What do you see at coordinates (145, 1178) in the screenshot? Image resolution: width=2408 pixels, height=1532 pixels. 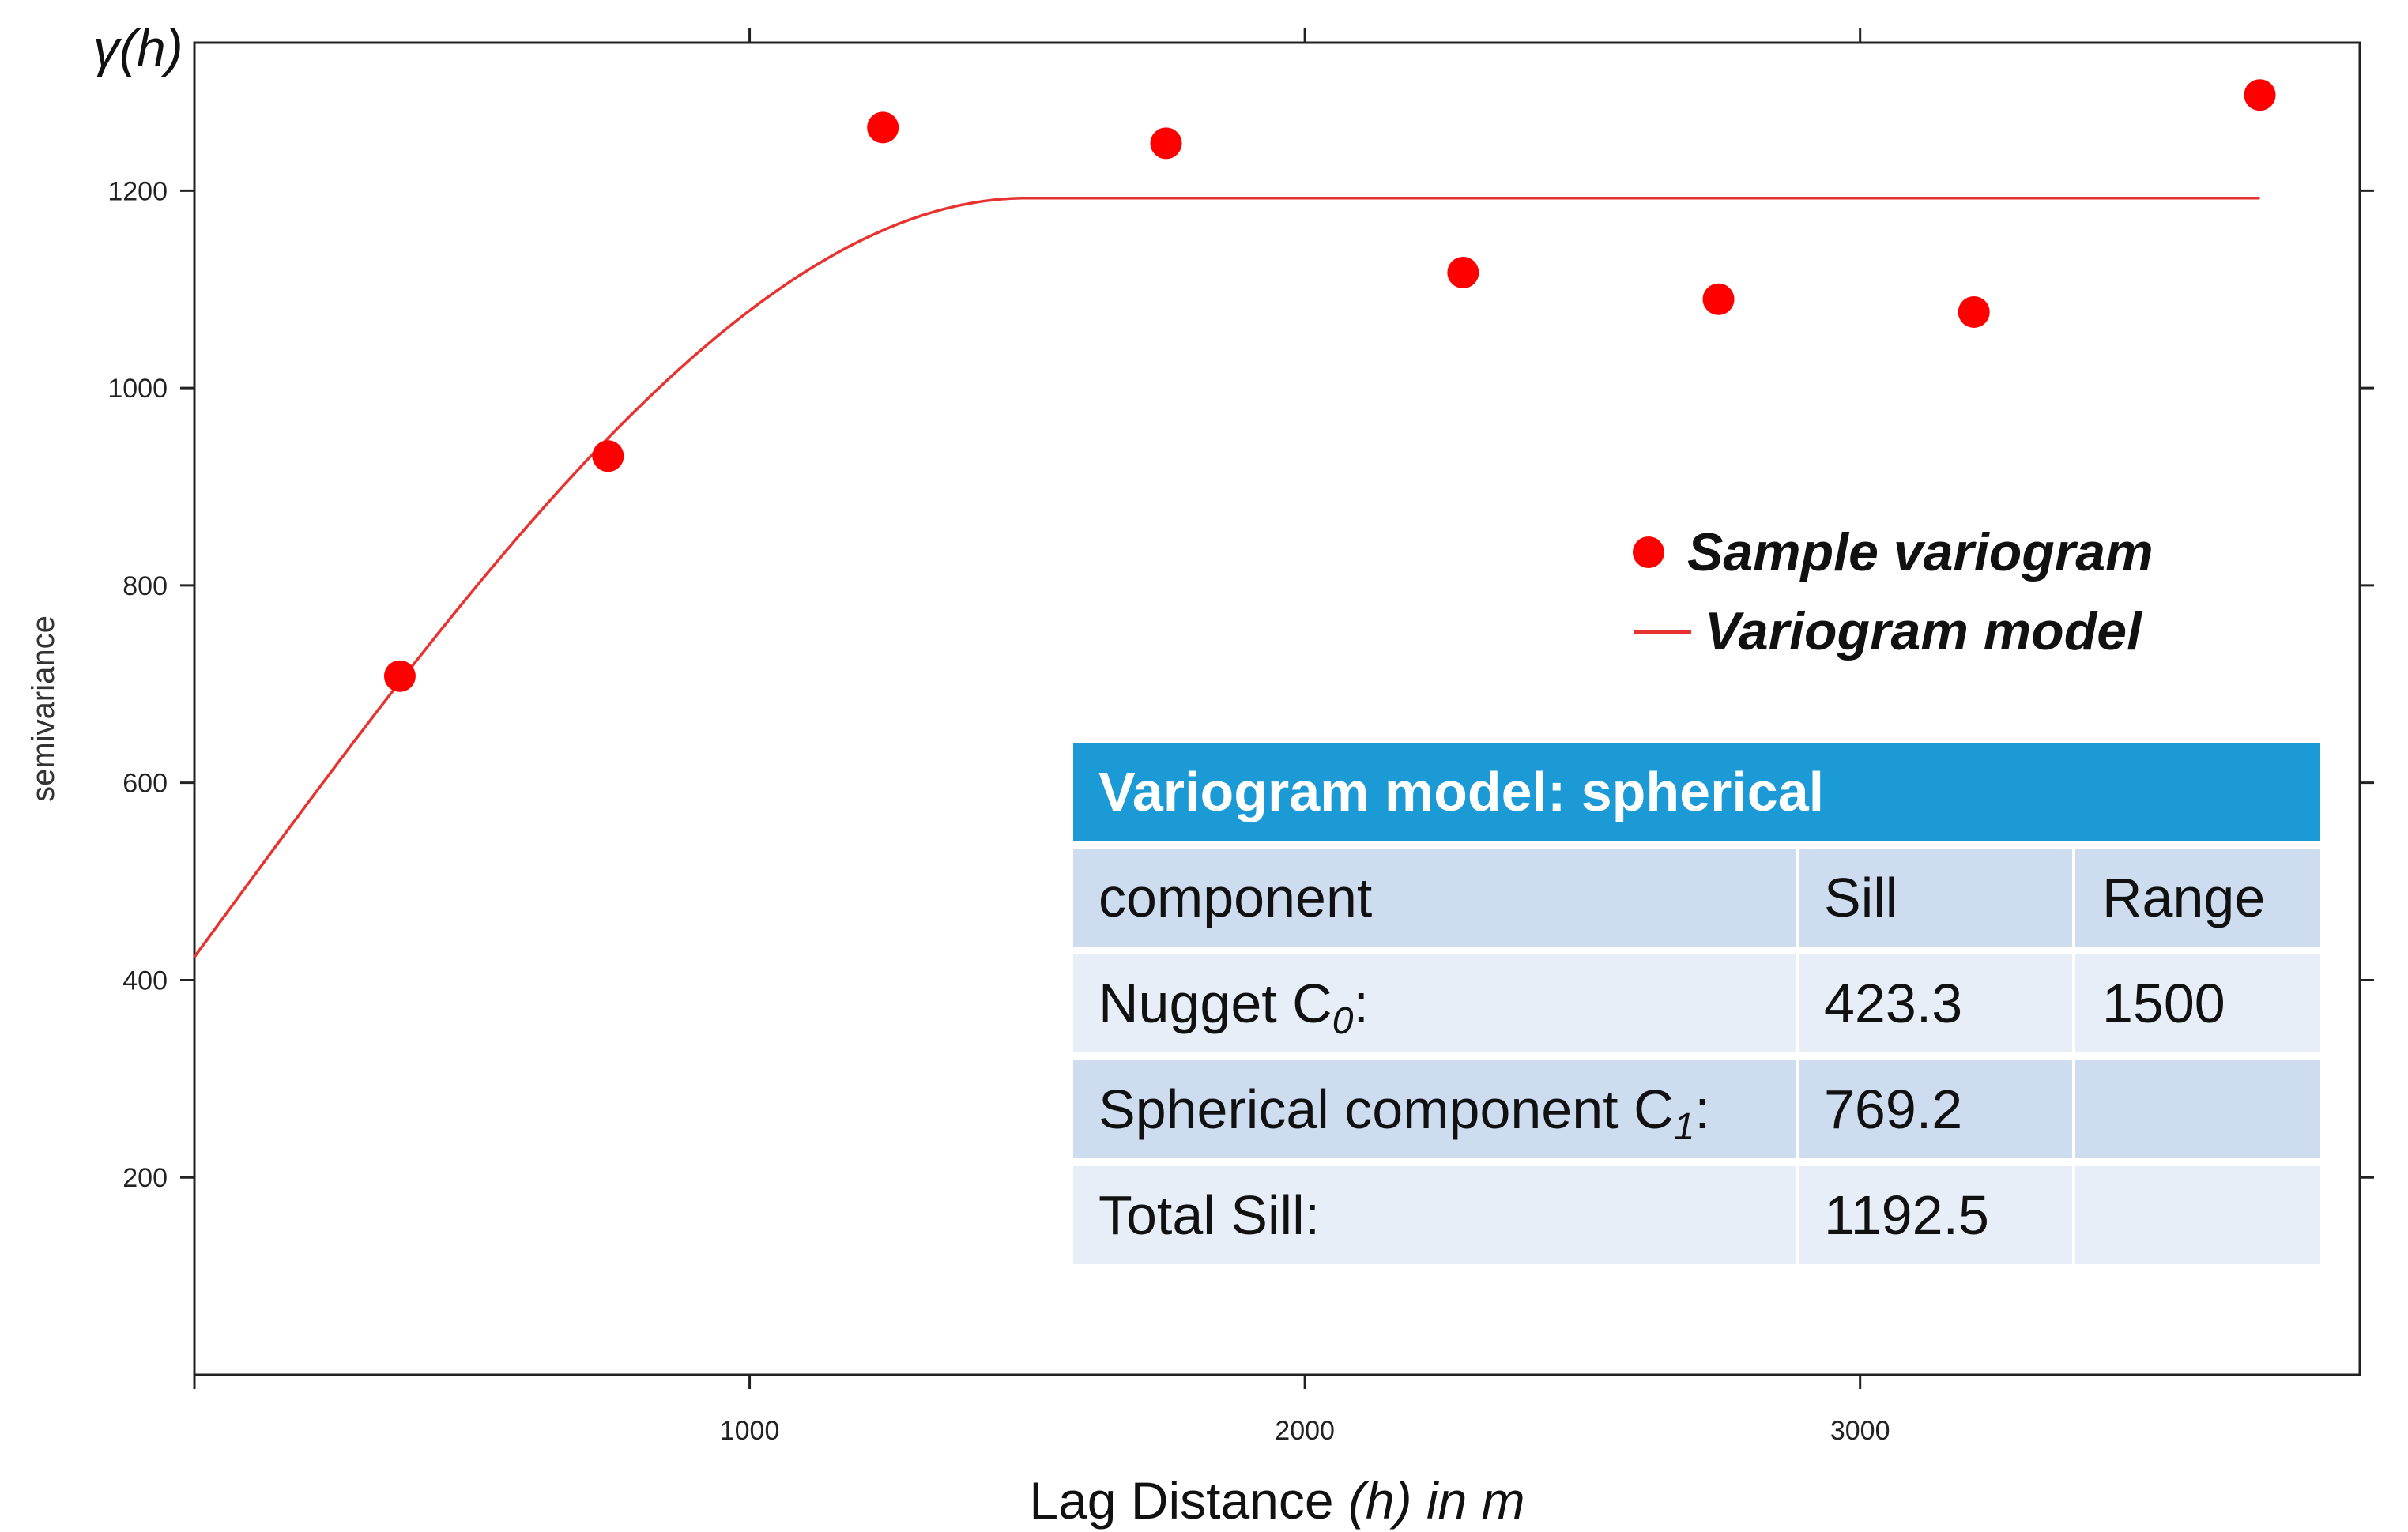 I see `y-tick-label: 200` at bounding box center [145, 1178].